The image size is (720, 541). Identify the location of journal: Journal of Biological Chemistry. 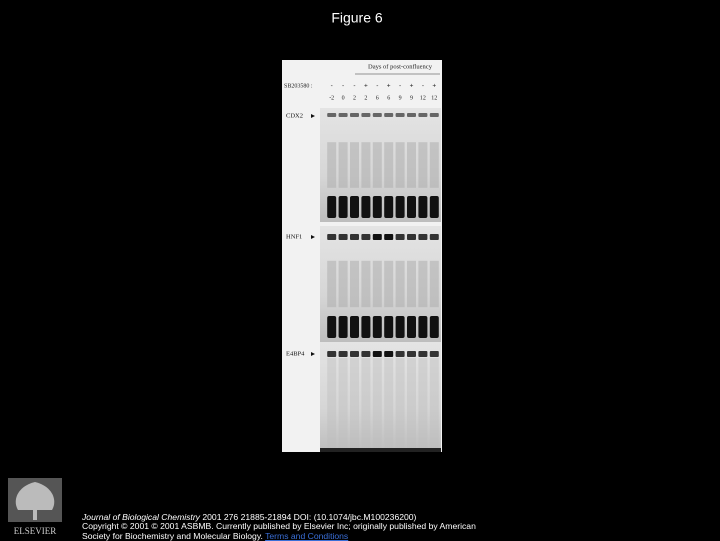
(141, 517).